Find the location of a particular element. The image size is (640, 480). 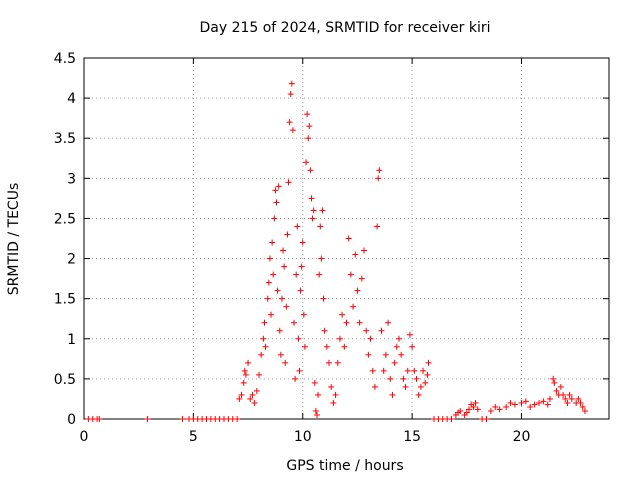

y-tick-label: 2 is located at coordinates (71, 260).